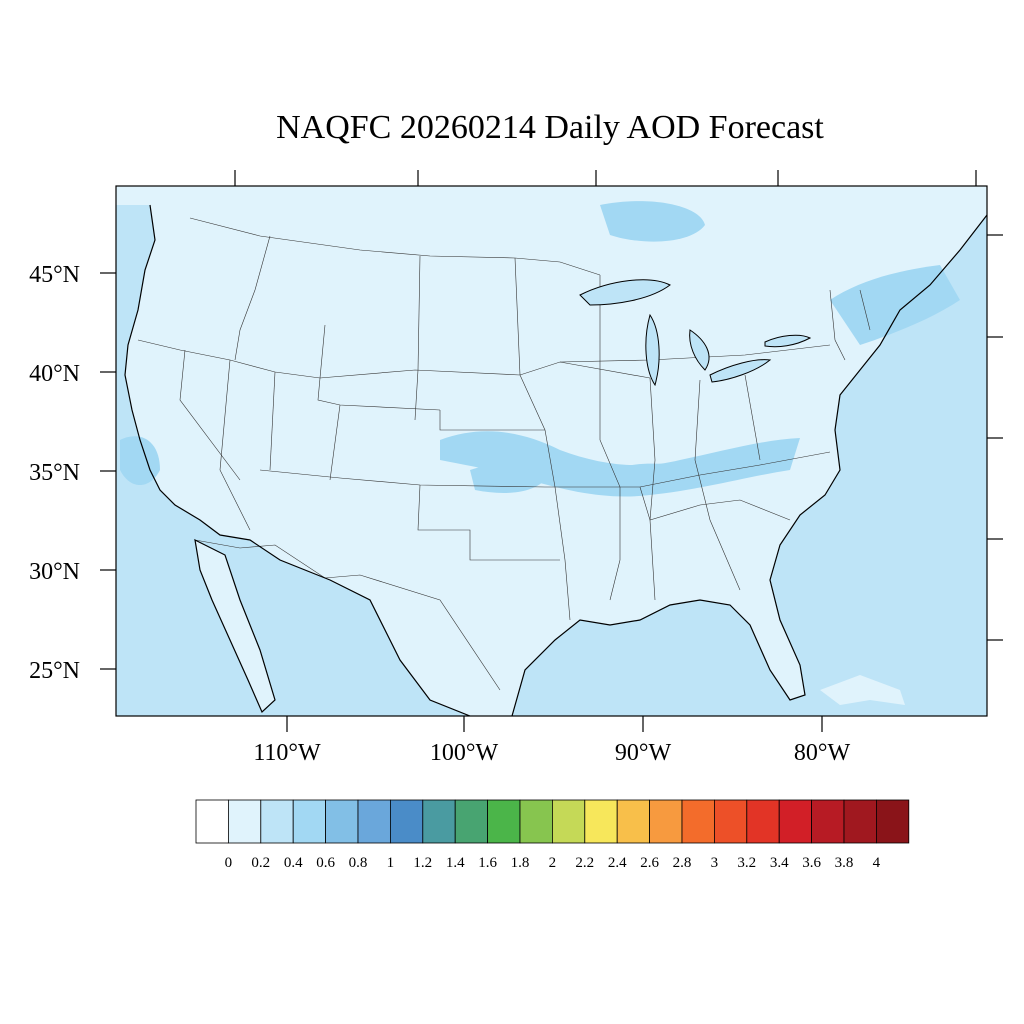 The width and height of the screenshot is (1024, 1024). Describe the element at coordinates (54, 671) in the screenshot. I see `lat-label: 25°N` at that location.